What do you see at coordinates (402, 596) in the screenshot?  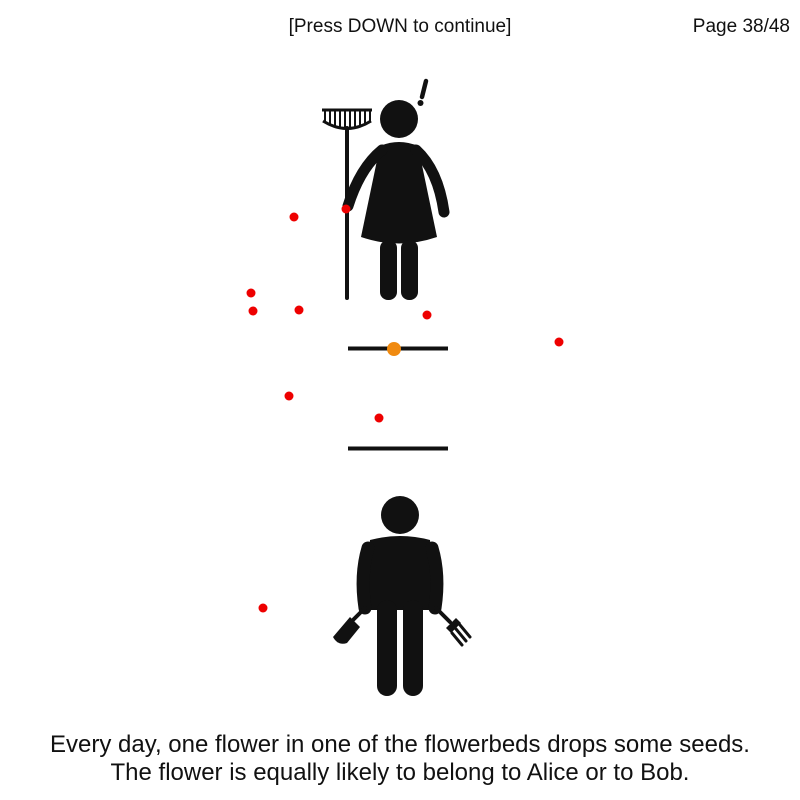 I see `man-with-trowel-and-fork-icon` at bounding box center [402, 596].